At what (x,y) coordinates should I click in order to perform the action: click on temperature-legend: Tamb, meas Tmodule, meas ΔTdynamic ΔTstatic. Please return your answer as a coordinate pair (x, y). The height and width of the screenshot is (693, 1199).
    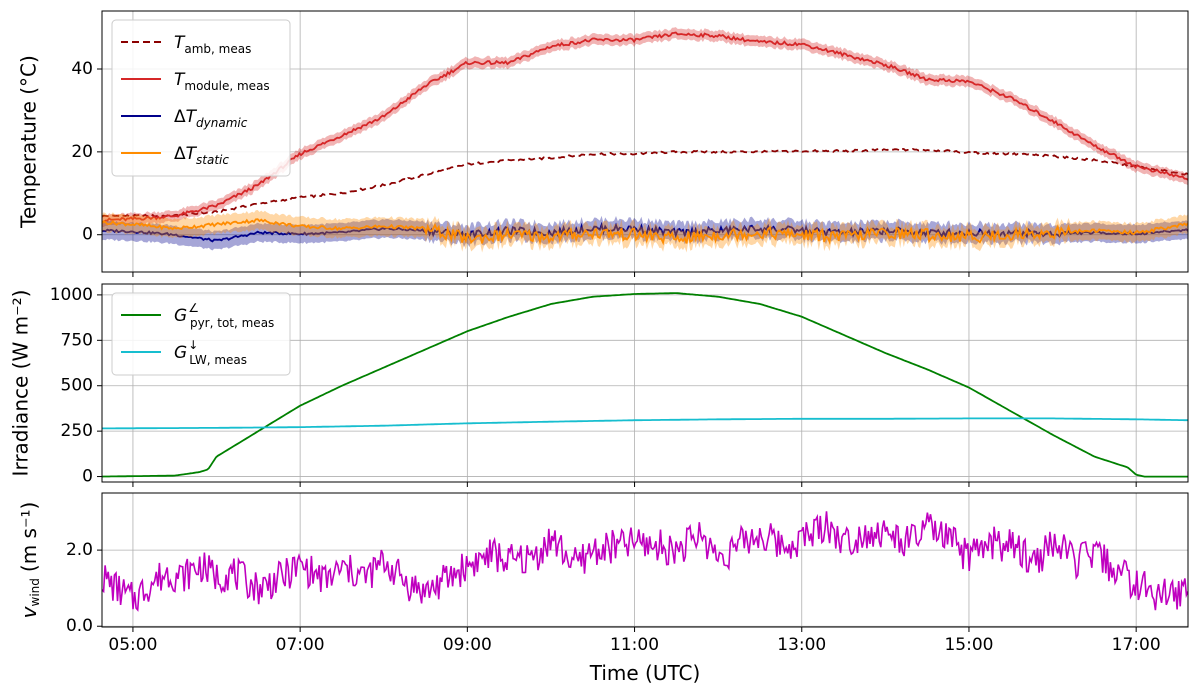
    Looking at the image, I should click on (201, 98).